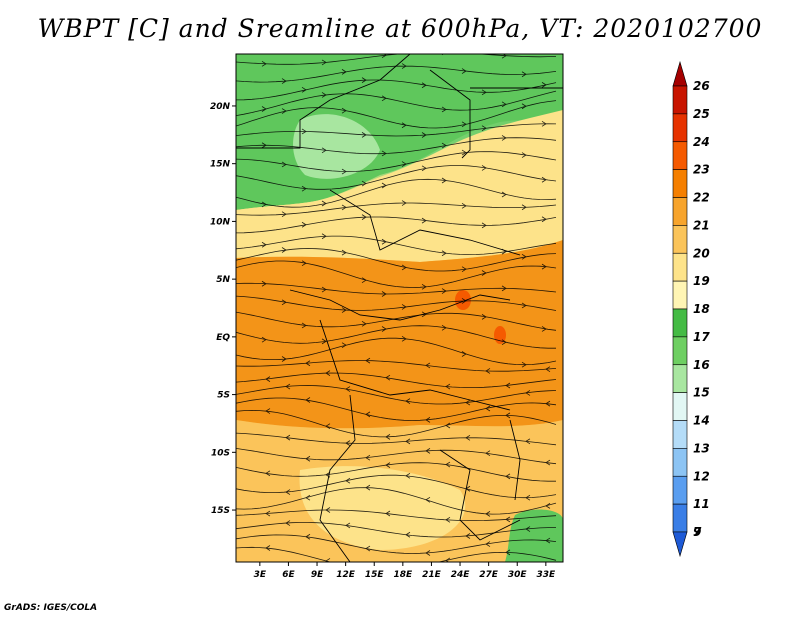  What do you see at coordinates (223, 280) in the screenshot?
I see `lat-tick-label: 5N` at bounding box center [223, 280].